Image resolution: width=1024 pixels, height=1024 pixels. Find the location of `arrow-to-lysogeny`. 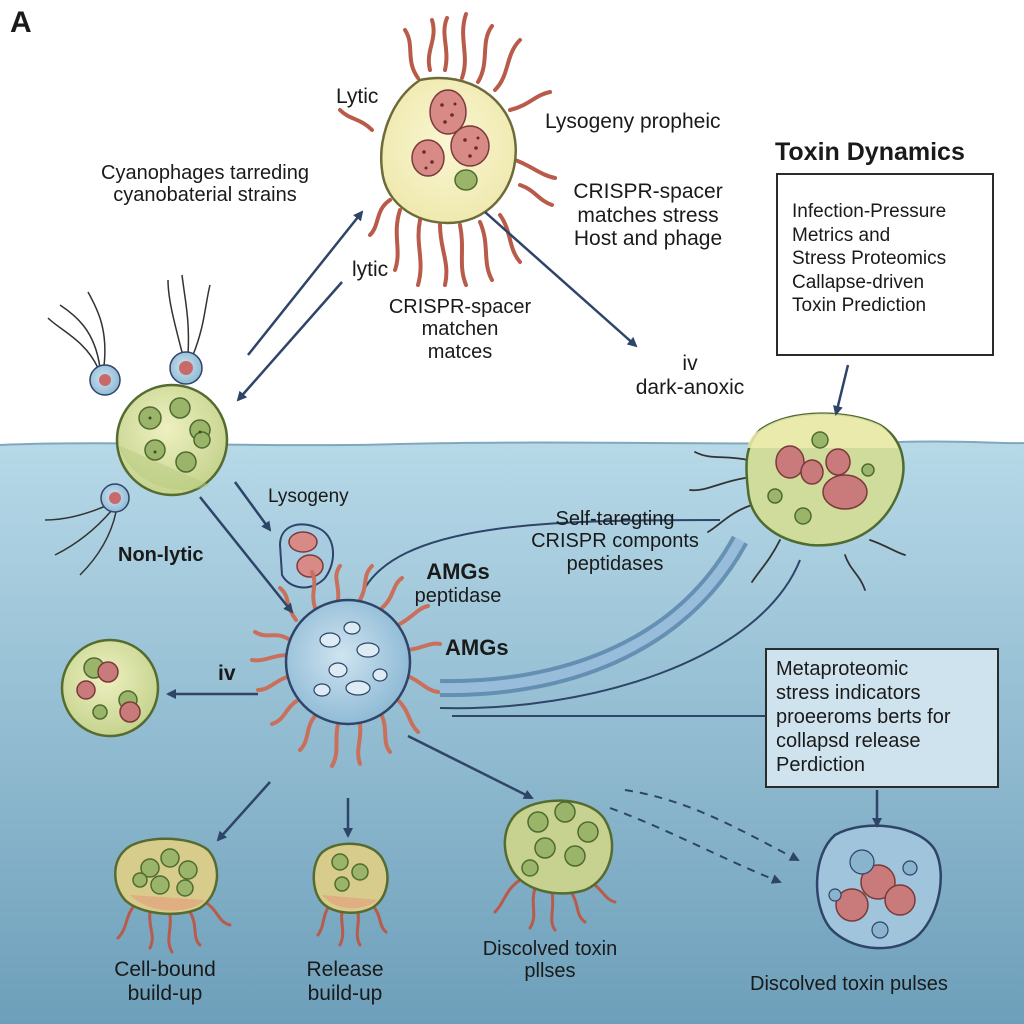

arrow-to-lysogeny is located at coordinates (252, 506).